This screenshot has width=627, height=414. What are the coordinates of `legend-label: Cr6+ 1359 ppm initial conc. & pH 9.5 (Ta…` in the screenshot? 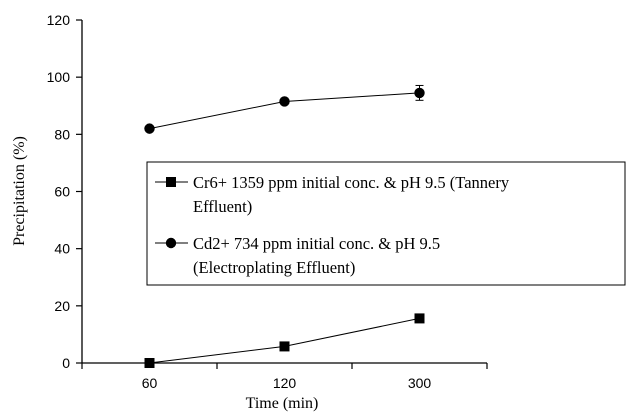 It's located at (351, 182).